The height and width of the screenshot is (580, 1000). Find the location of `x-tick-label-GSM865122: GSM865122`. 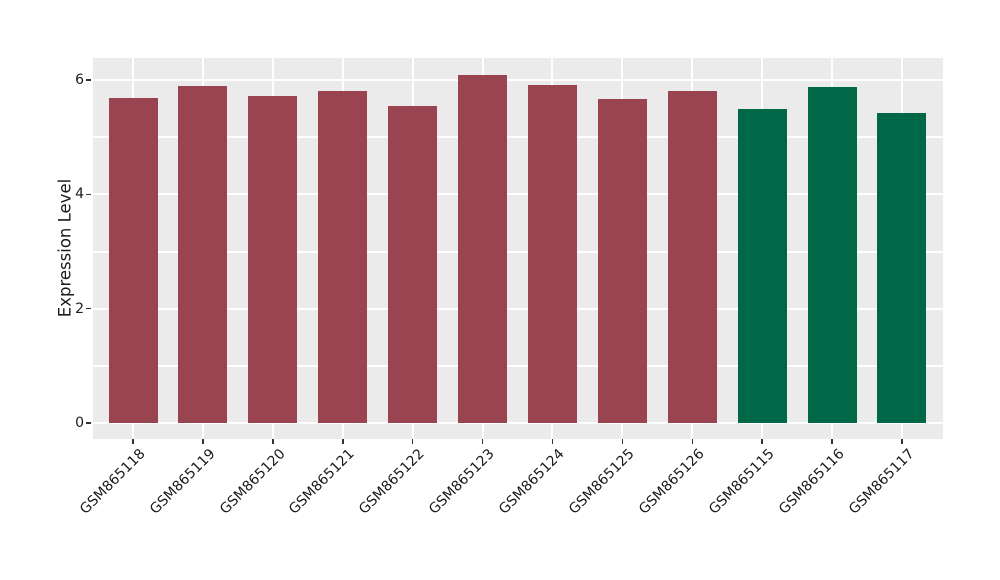

x-tick-label-GSM865122: GSM865122 is located at coordinates (392, 482).